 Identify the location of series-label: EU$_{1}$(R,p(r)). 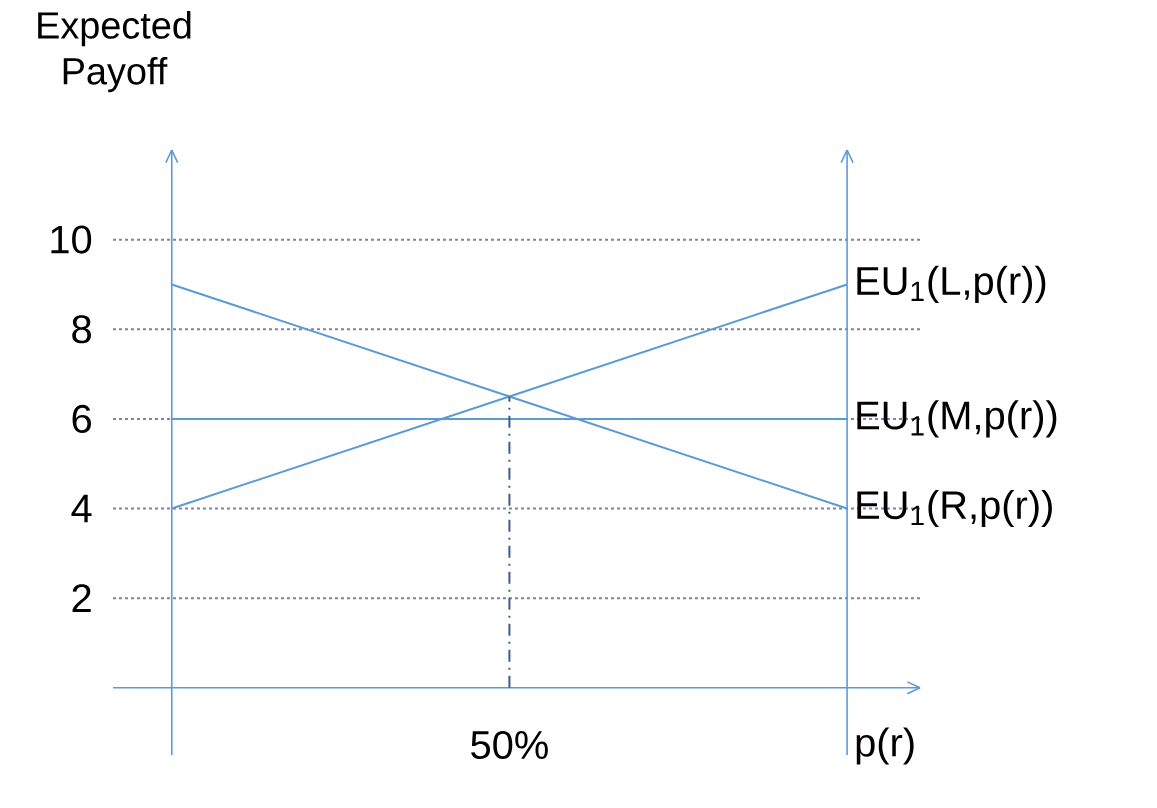
(954, 508).